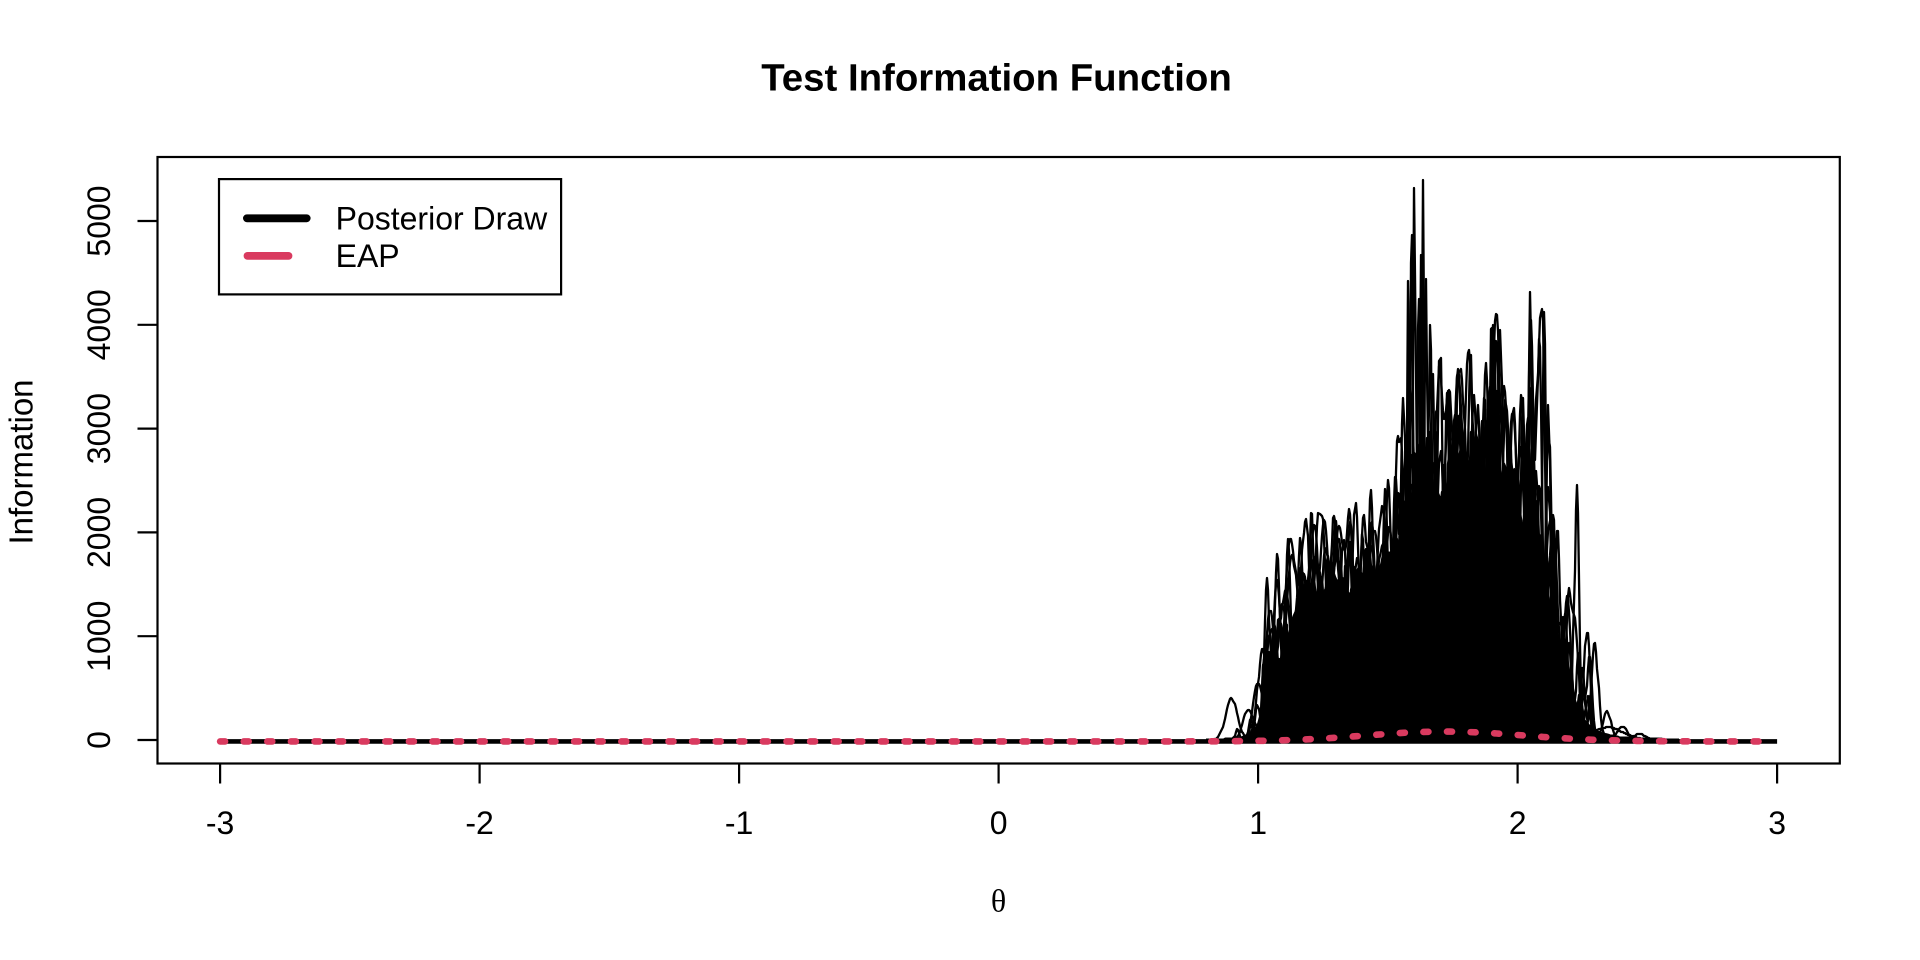  What do you see at coordinates (99, 428) in the screenshot?
I see `svg-text: 3000` at bounding box center [99, 428].